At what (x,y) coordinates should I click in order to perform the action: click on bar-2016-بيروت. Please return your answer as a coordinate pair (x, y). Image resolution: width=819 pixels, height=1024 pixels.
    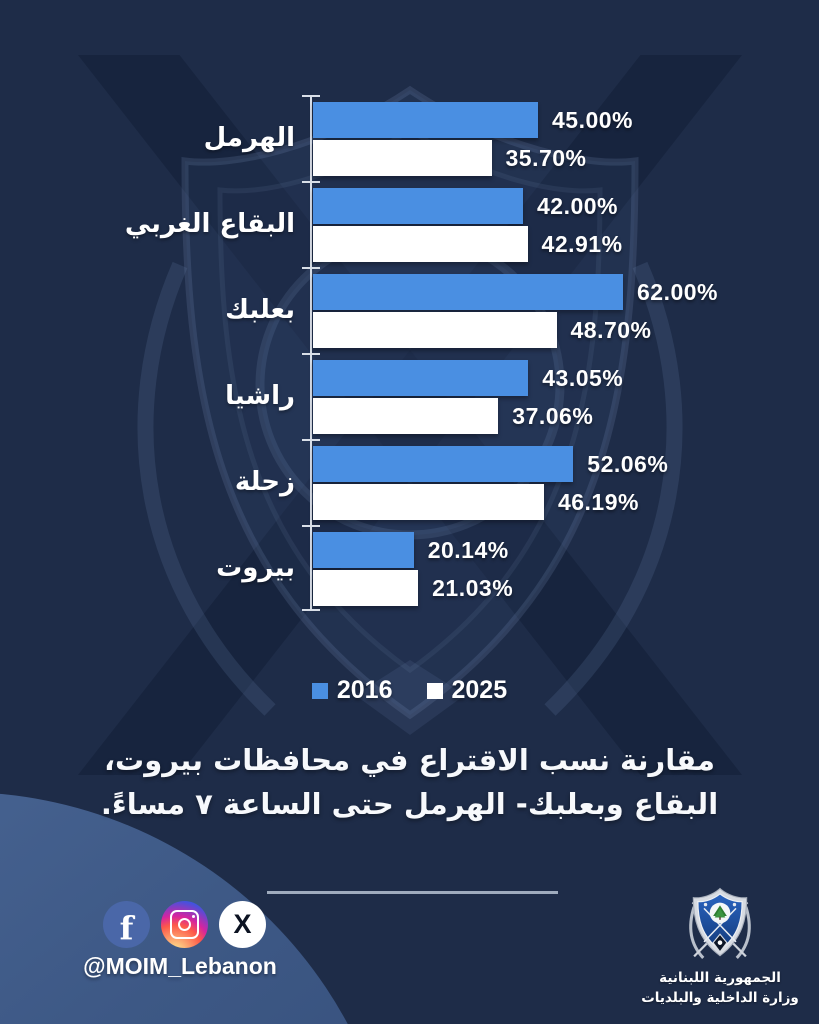
    Looking at the image, I should click on (363, 550).